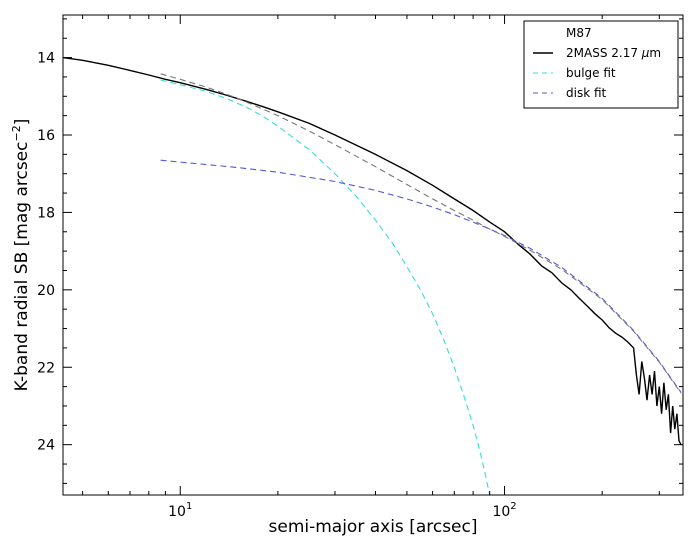  I want to click on y-axis-label-exponent: −2, so click(16, 133).